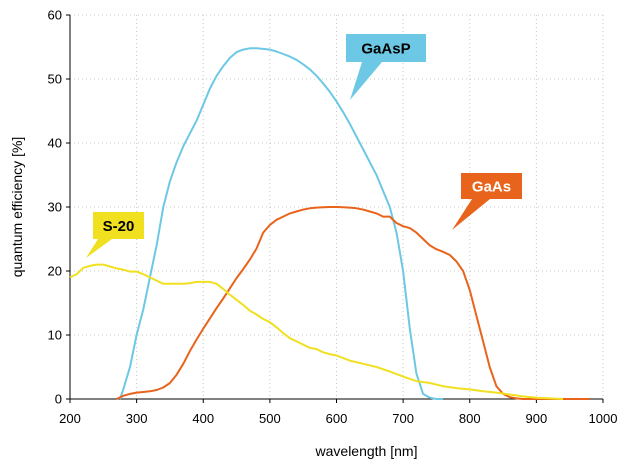  Describe the element at coordinates (55, 15) in the screenshot. I see `y-tick-label: 60` at that location.